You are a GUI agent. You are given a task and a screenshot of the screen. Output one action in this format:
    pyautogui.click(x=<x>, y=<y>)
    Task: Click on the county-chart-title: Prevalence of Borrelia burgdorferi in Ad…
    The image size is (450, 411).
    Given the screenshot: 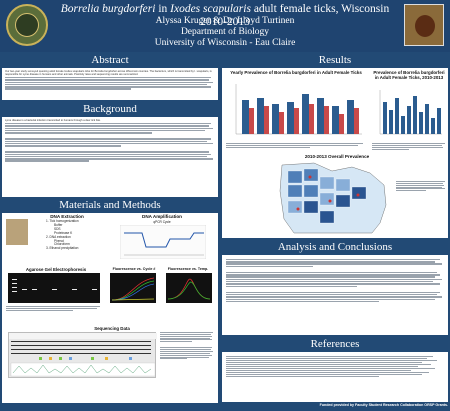 What is the action you would take?
    pyautogui.click(x=409, y=75)
    